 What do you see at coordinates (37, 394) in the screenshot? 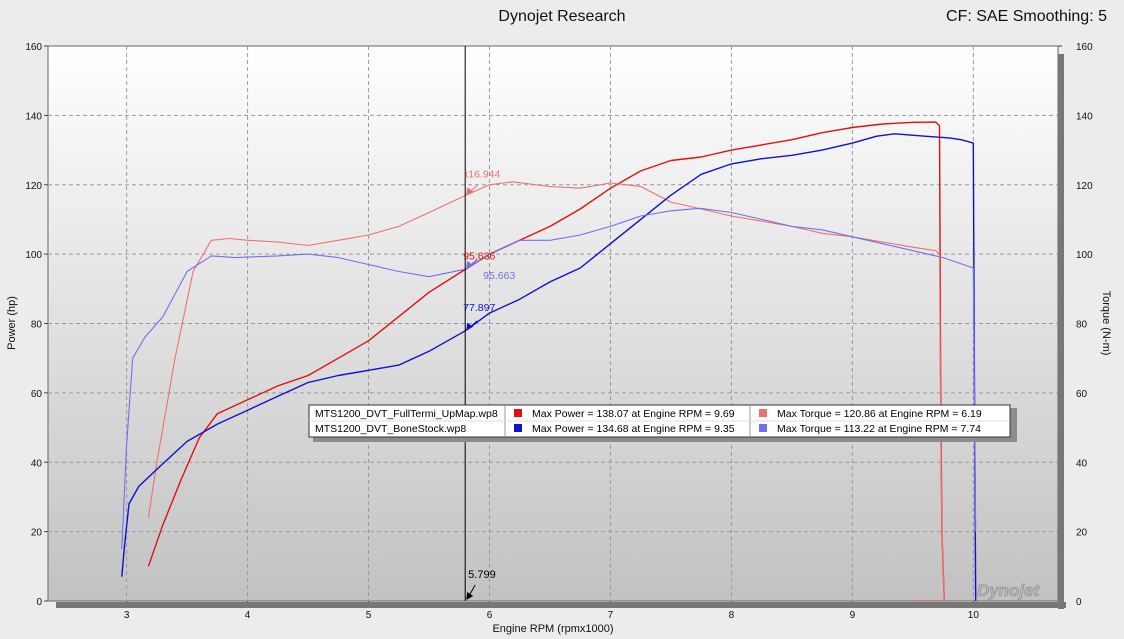
I see `tick-label-left: 60` at bounding box center [37, 394].